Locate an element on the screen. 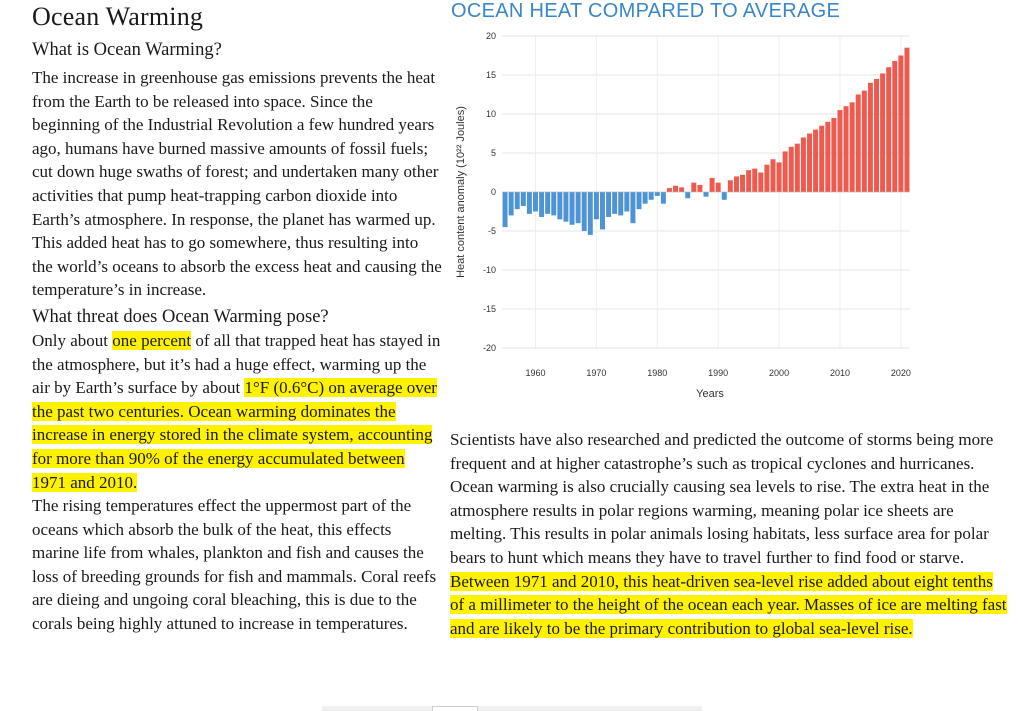 This screenshot has width=1021, height=711. y-tick-label: -10 is located at coordinates (489, 270).